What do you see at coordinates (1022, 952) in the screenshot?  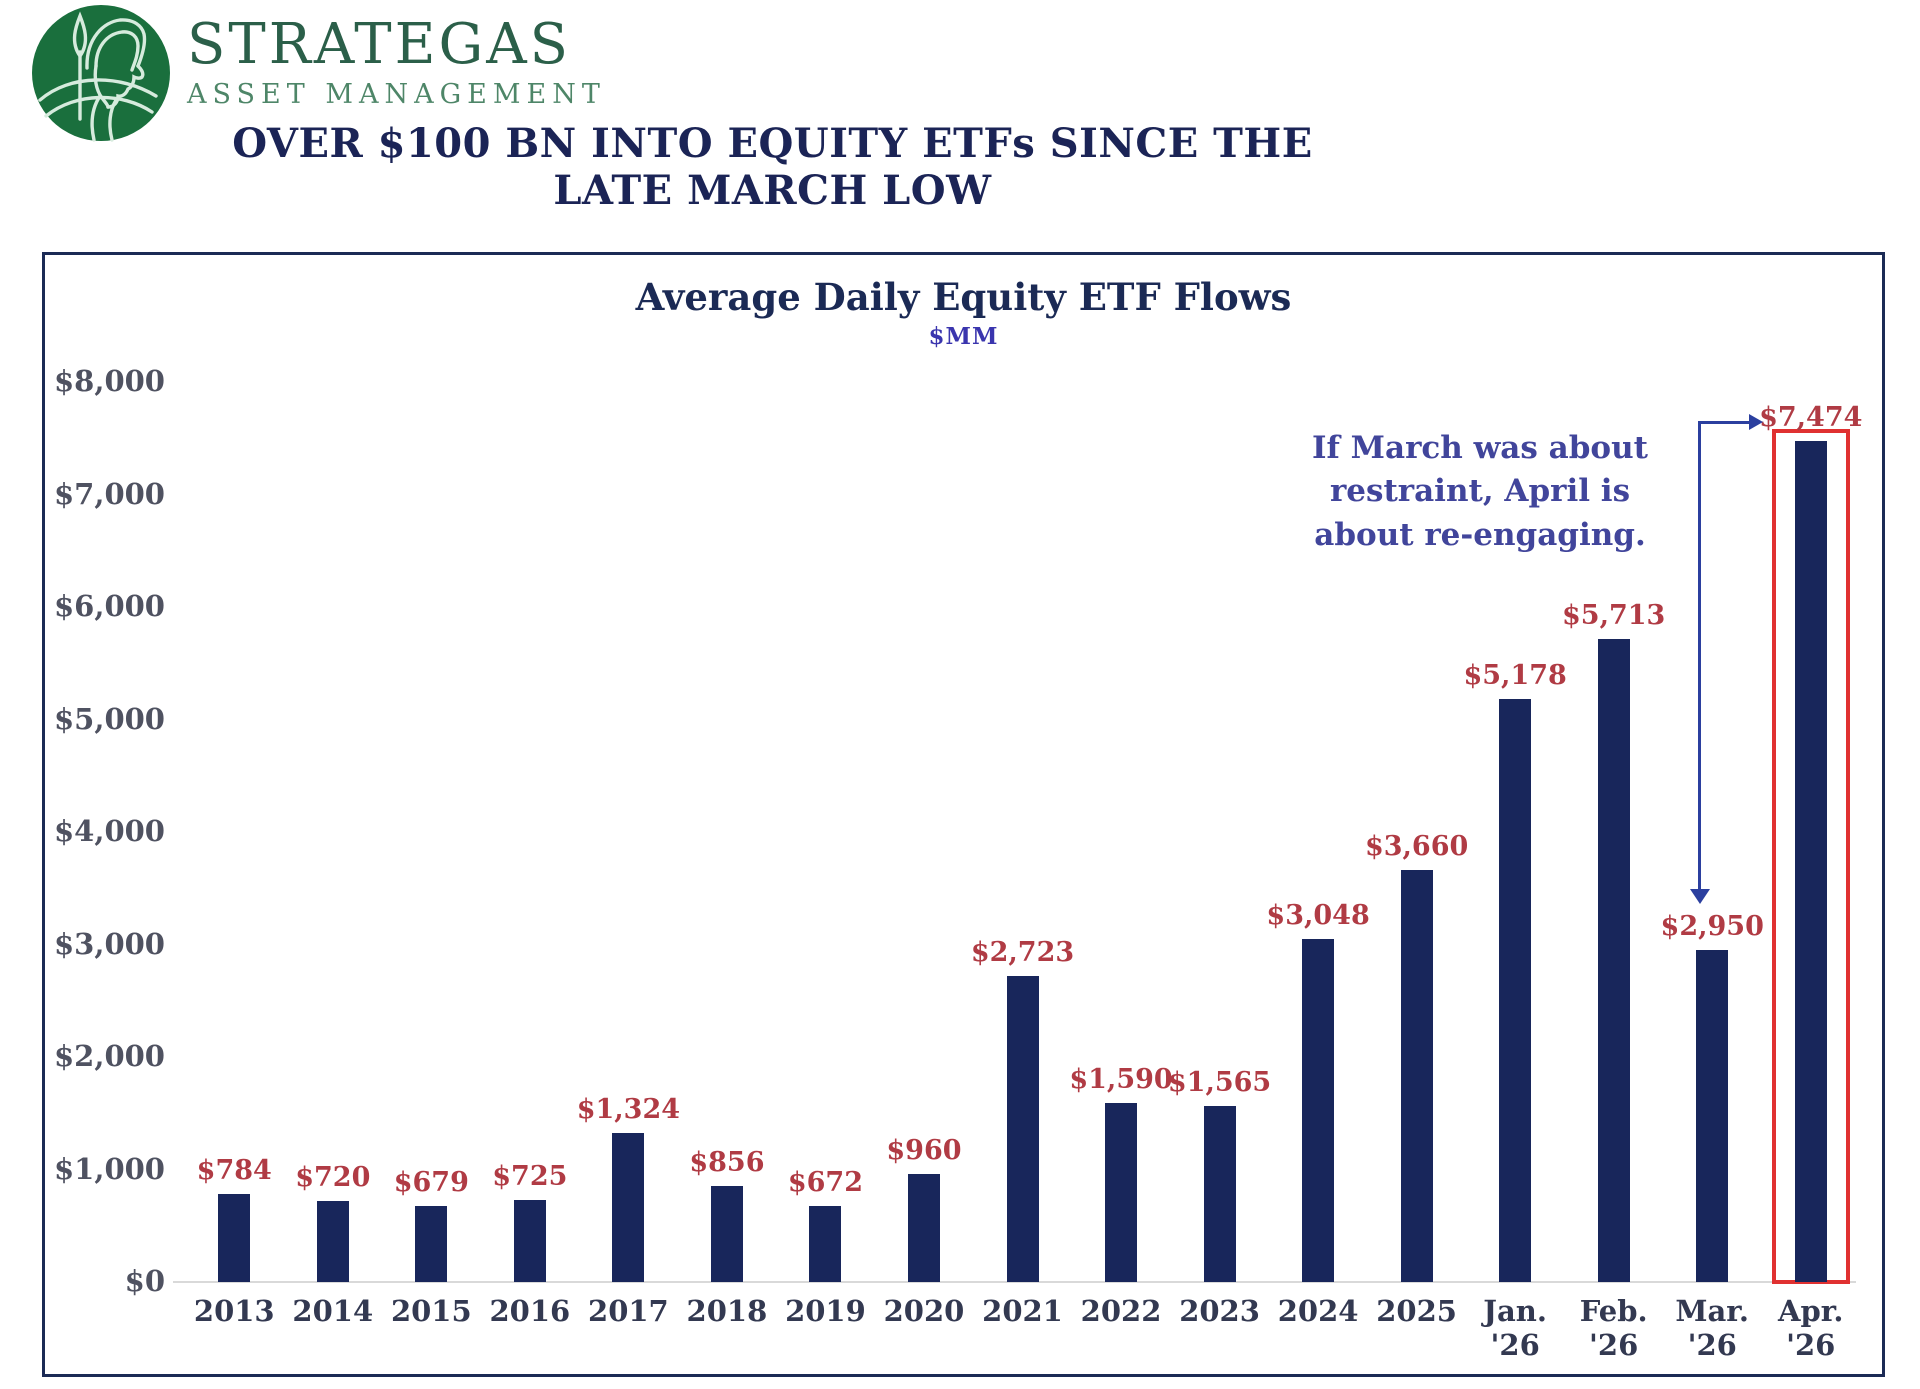 I see `bar-value-label: $2,723` at bounding box center [1022, 952].